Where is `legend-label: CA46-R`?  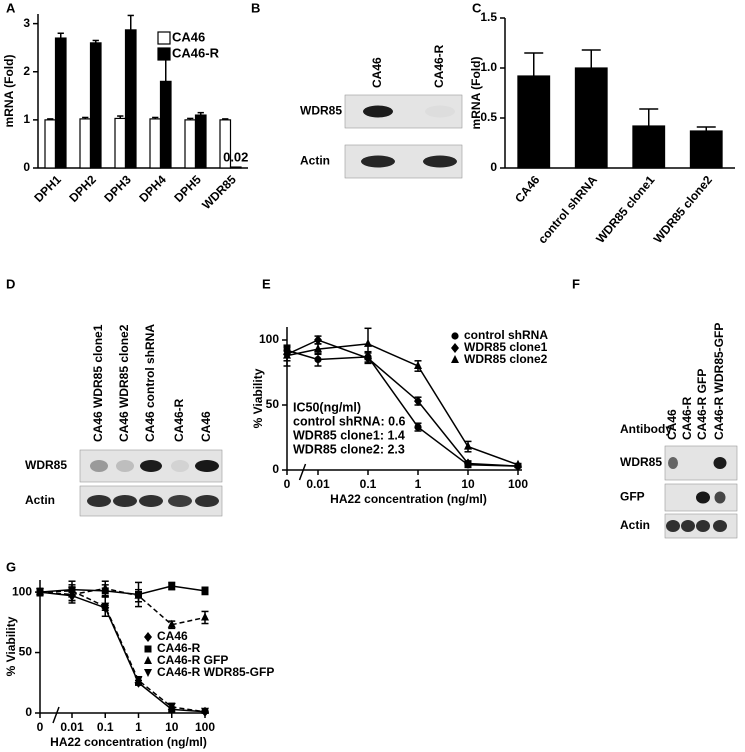 legend-label: CA46-R is located at coordinates (179, 648).